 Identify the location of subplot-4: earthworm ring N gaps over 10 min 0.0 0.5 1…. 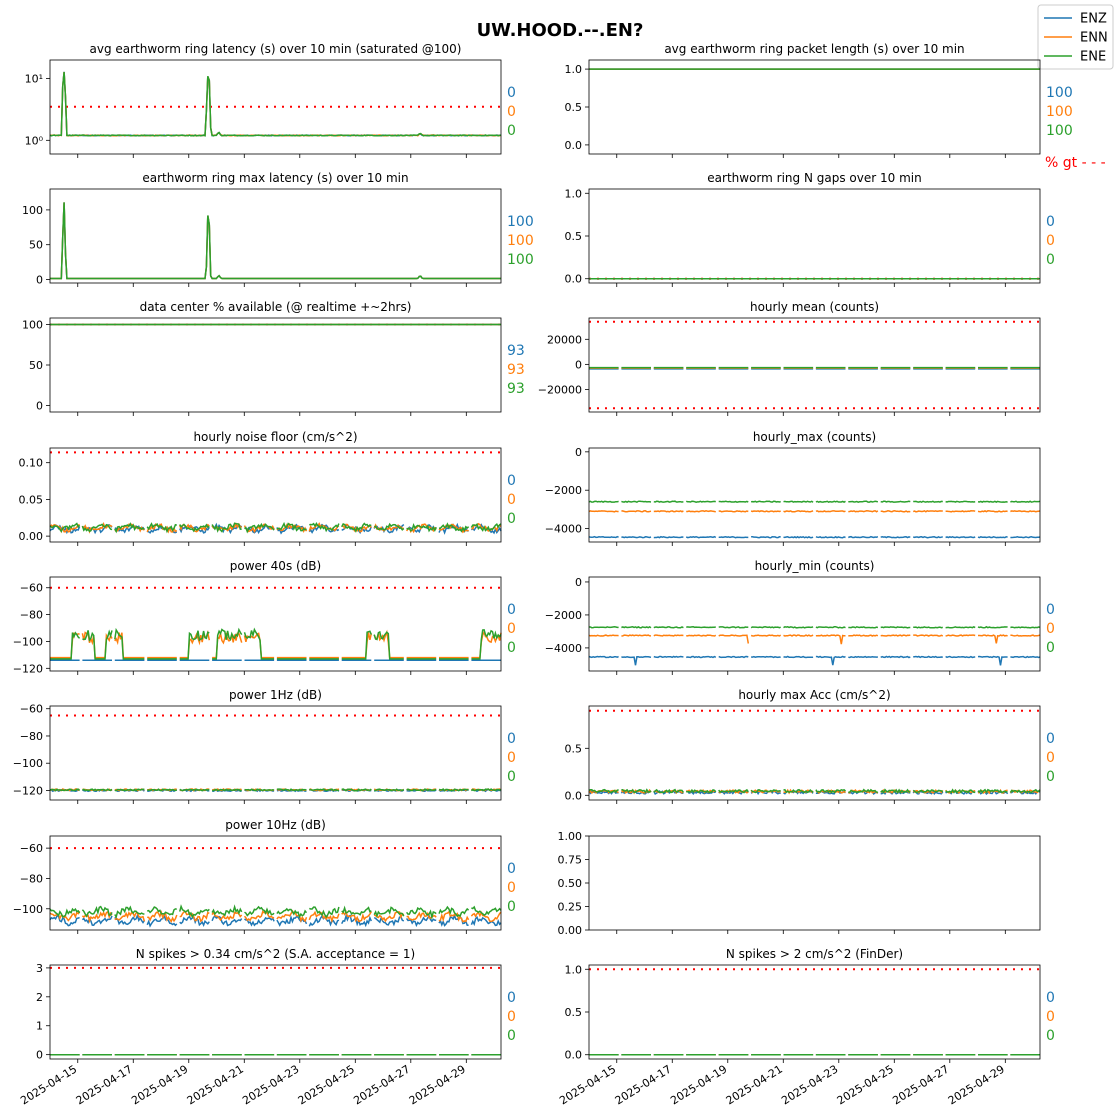
(810, 229).